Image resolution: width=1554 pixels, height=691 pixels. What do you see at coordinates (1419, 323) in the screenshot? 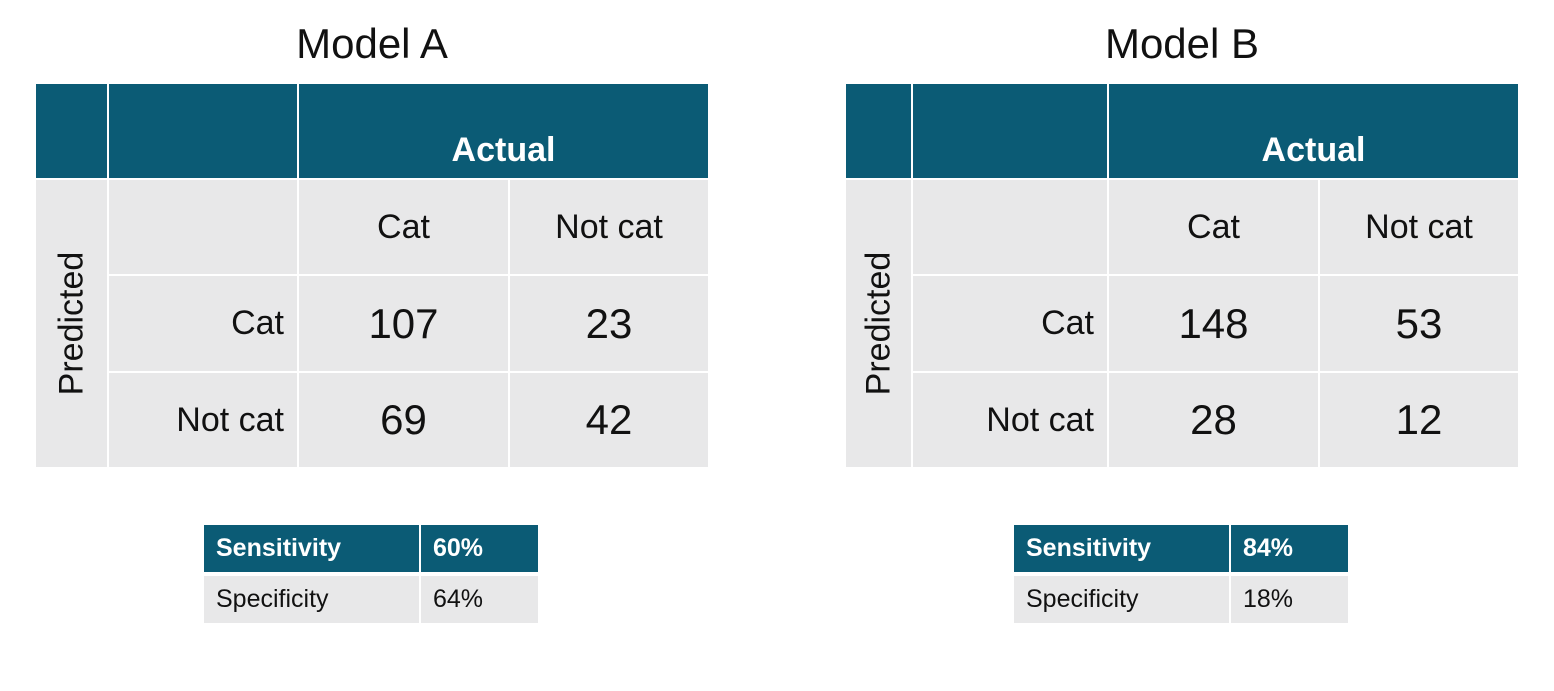
I see `cell-value: 53` at bounding box center [1419, 323].